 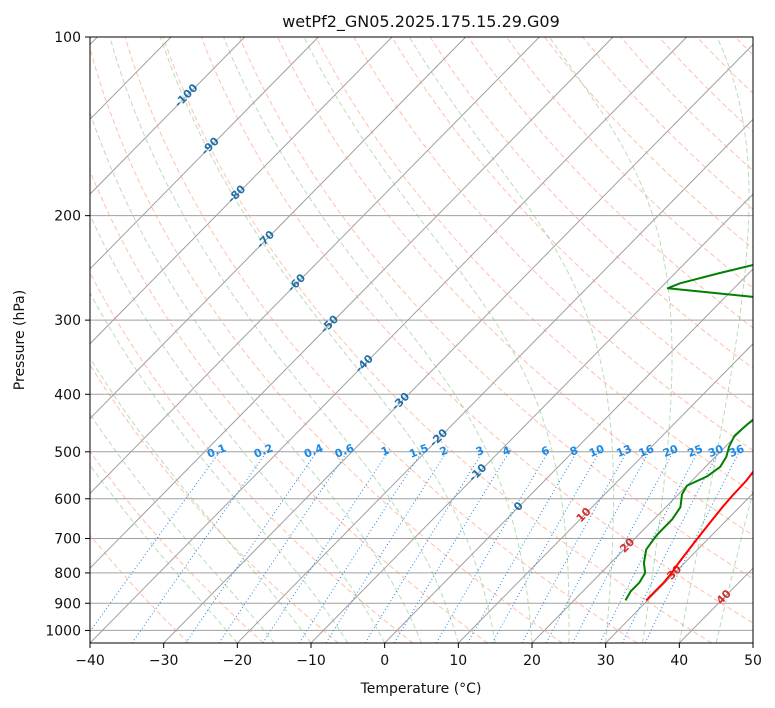 I want to click on dewpoint-profile-line, so click(x=688, y=432).